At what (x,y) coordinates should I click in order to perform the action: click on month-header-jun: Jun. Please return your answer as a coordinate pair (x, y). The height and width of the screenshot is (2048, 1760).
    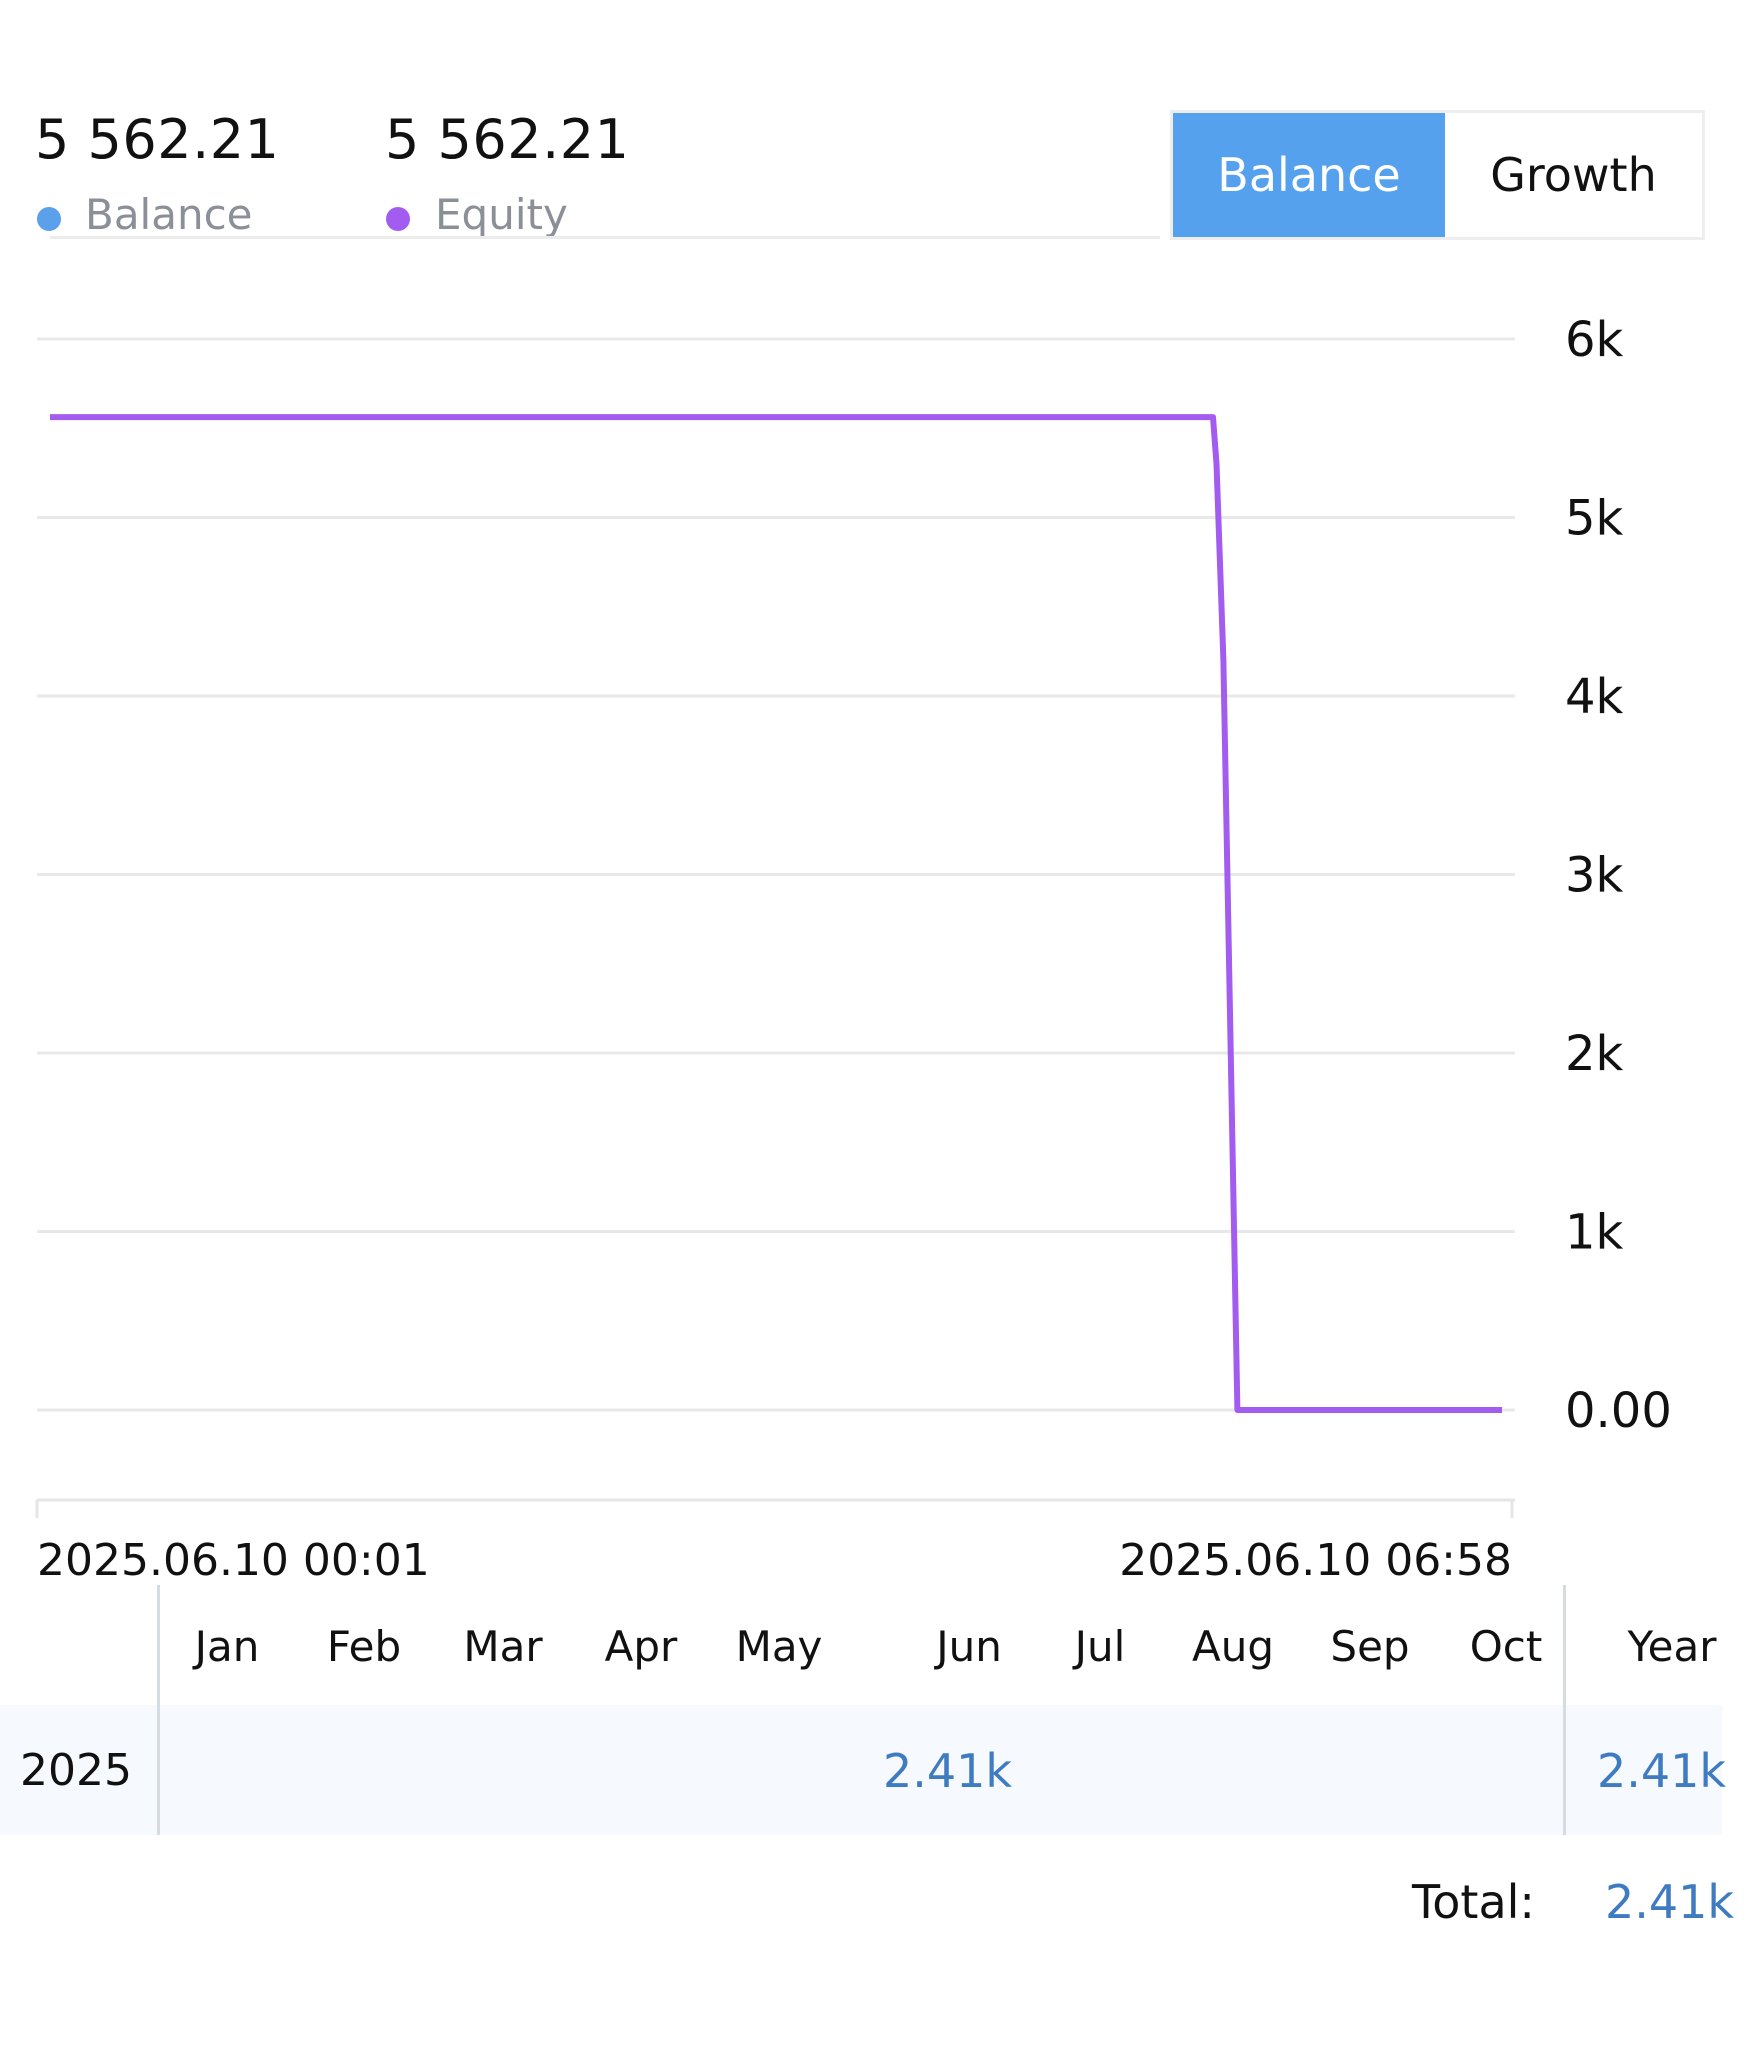
    Looking at the image, I should click on (969, 1646).